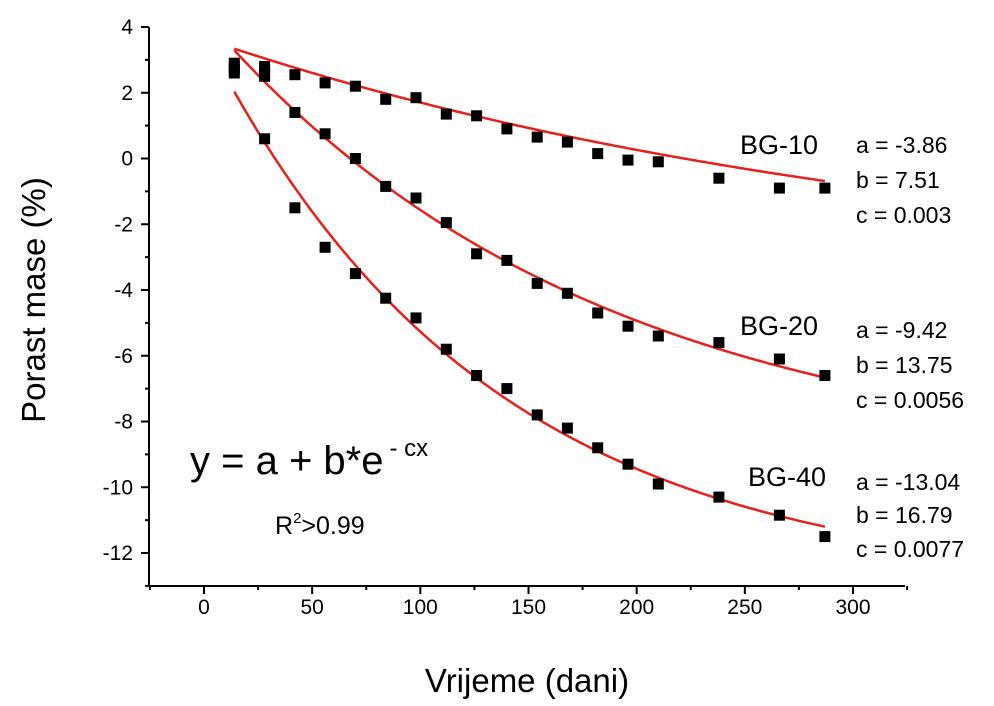  What do you see at coordinates (127, 27) in the screenshot?
I see `y-tick-label: 4` at bounding box center [127, 27].